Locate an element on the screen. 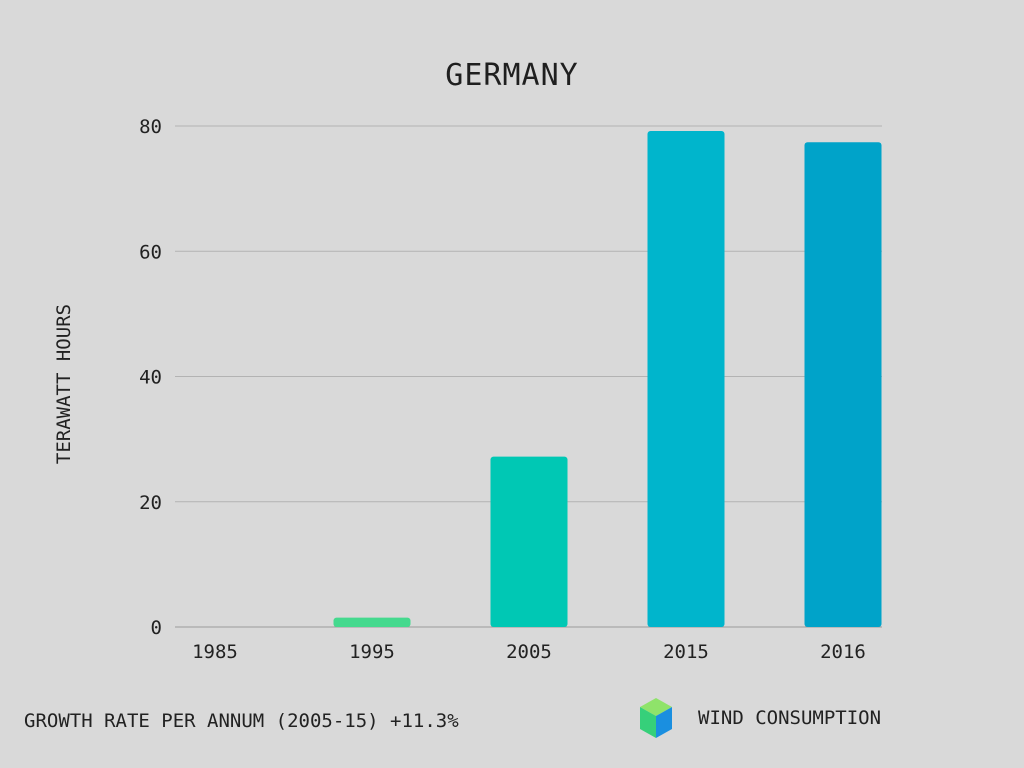 This screenshot has height=768, width=1024. y-tick-label: 80 is located at coordinates (150, 127).